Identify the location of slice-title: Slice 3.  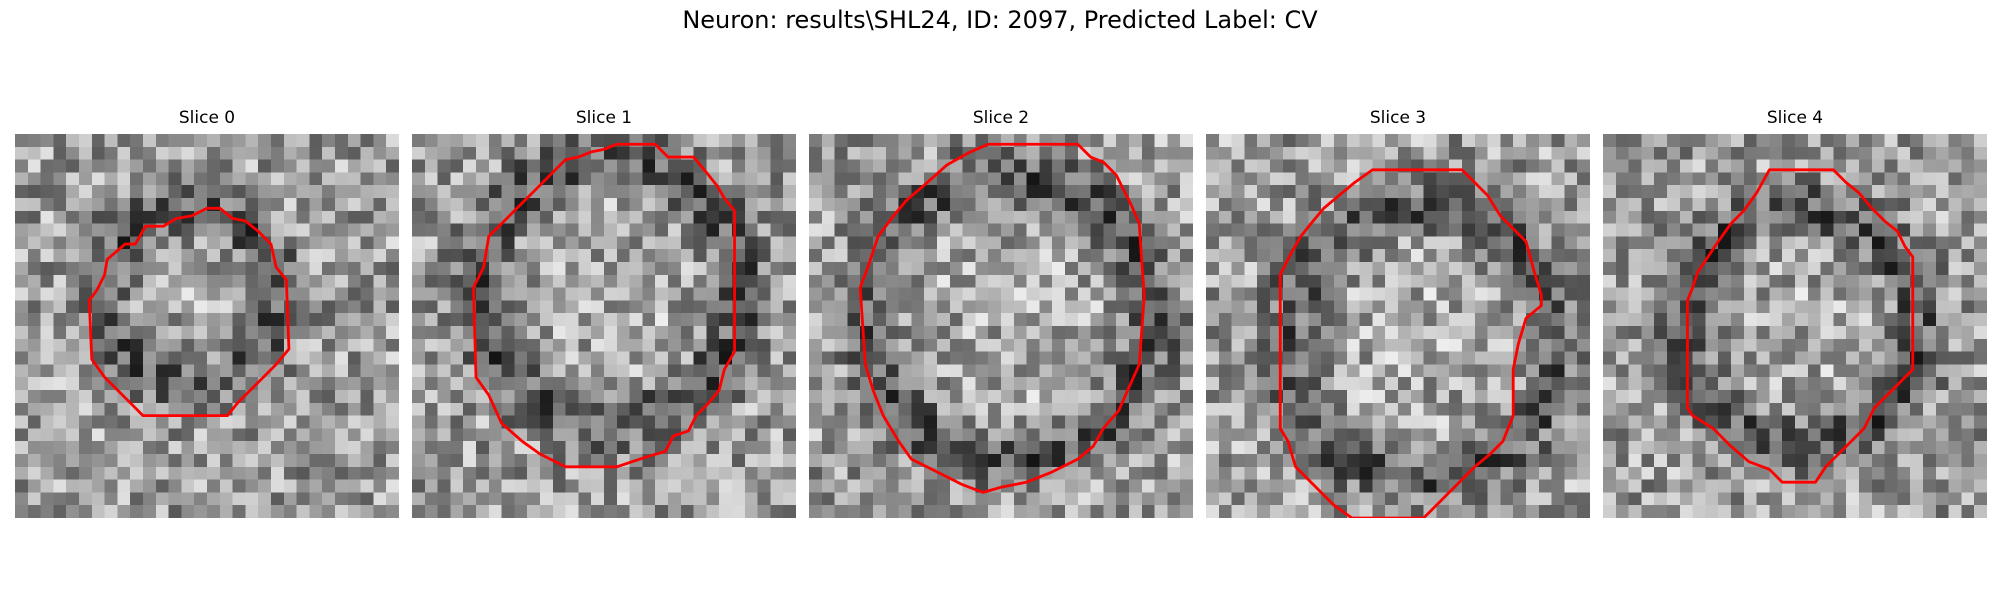
(1398, 118).